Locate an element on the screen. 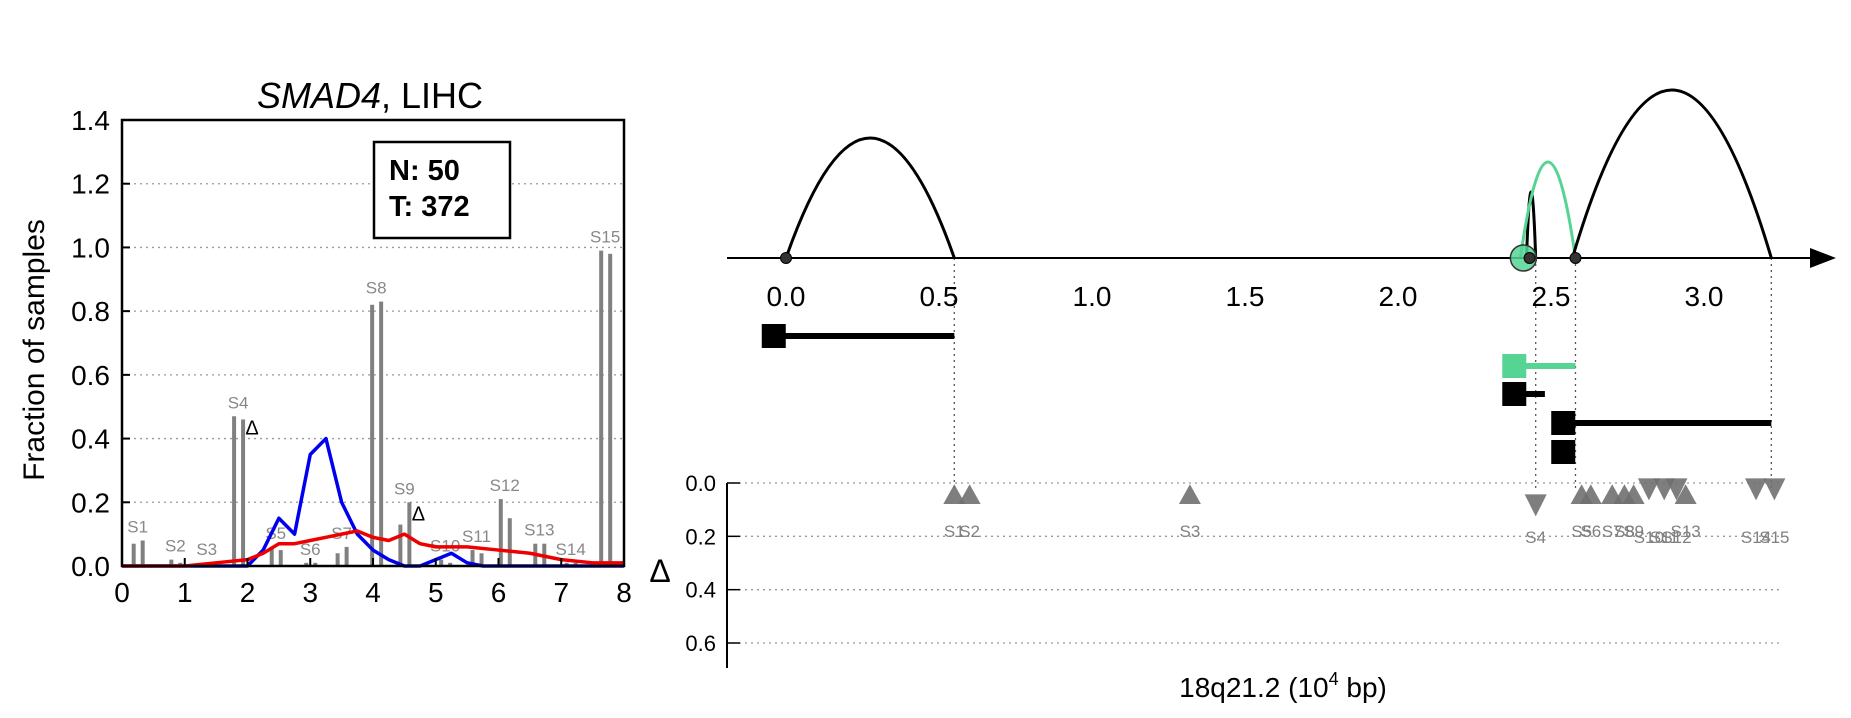 The image size is (1851, 718). bar-label: S2 is located at coordinates (175, 546).